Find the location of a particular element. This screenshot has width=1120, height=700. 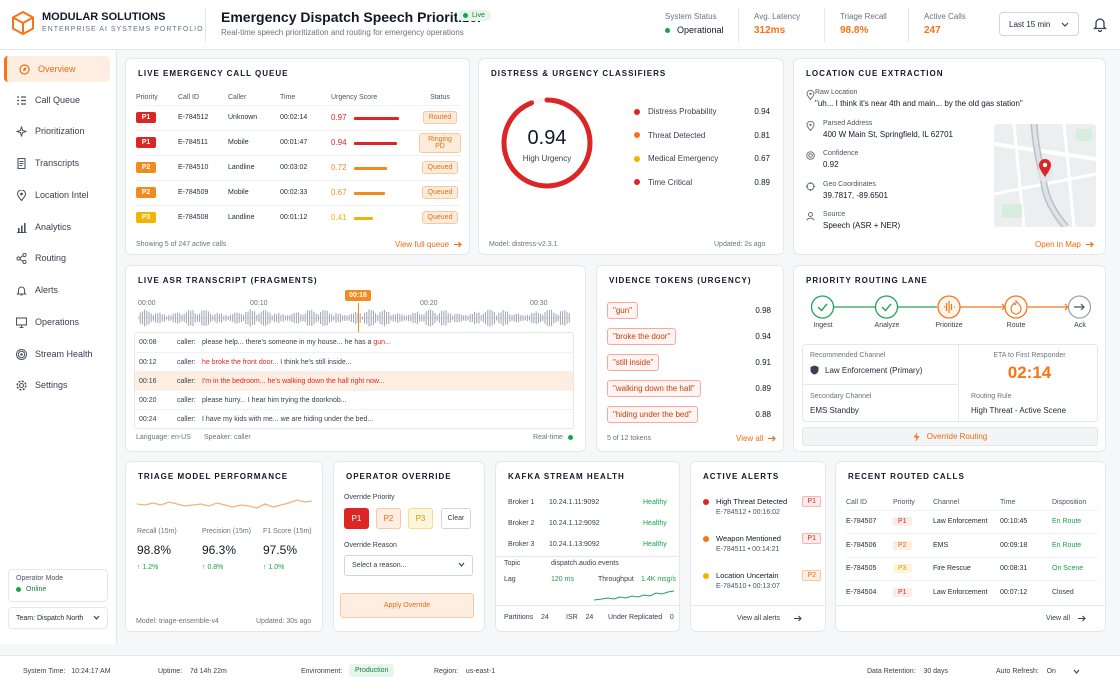

sidebar-item-settings: Settings is located at coordinates (57, 385).